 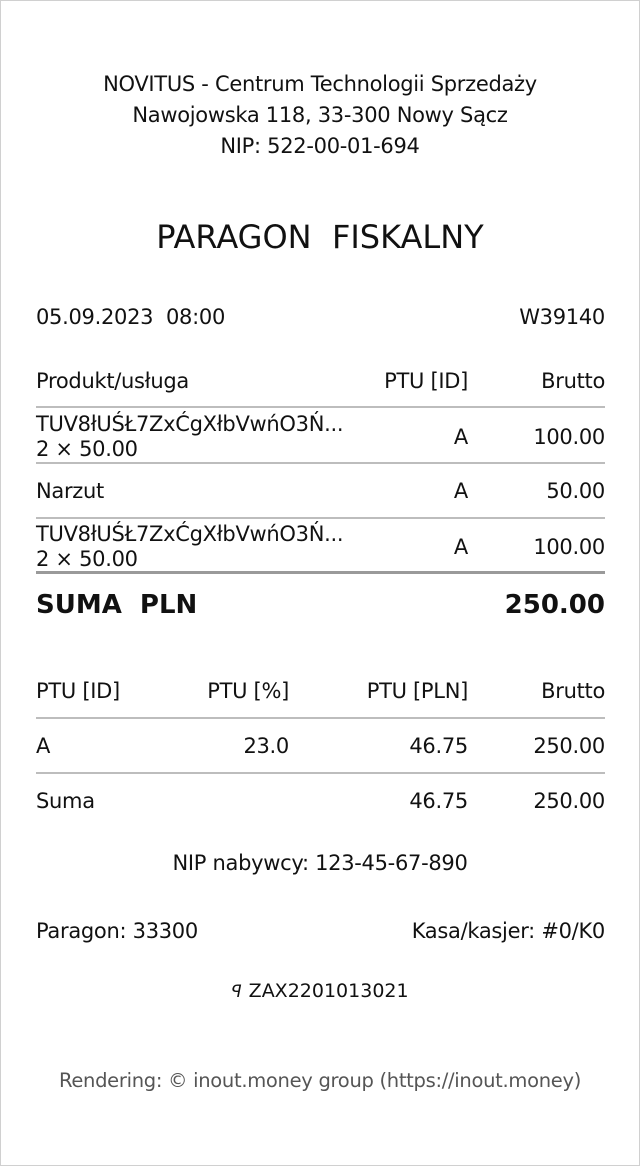 What do you see at coordinates (131, 317) in the screenshot?
I see `receipt-datetime: 05.09.2023 08:00` at bounding box center [131, 317].